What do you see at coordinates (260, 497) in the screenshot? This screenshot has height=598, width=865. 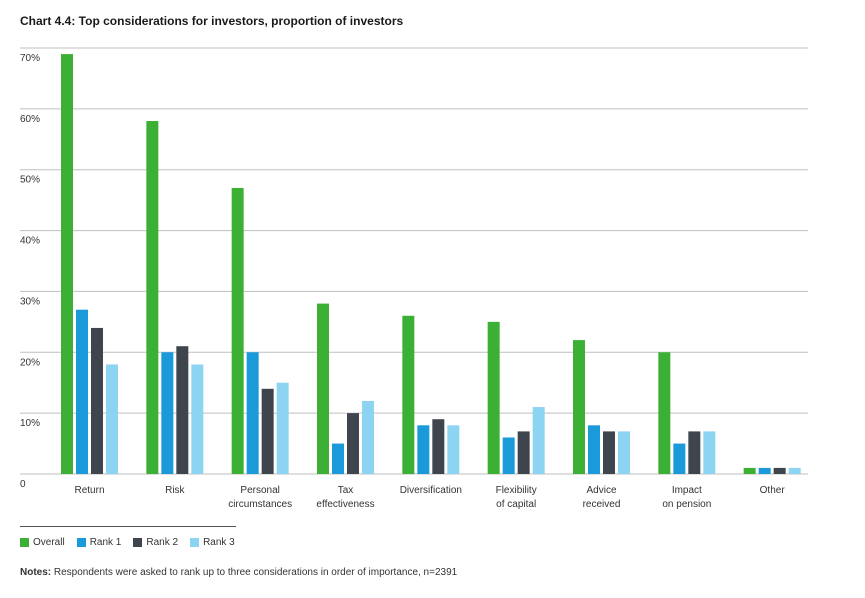 I see `x-tick-label: Personal circumstances` at bounding box center [260, 497].